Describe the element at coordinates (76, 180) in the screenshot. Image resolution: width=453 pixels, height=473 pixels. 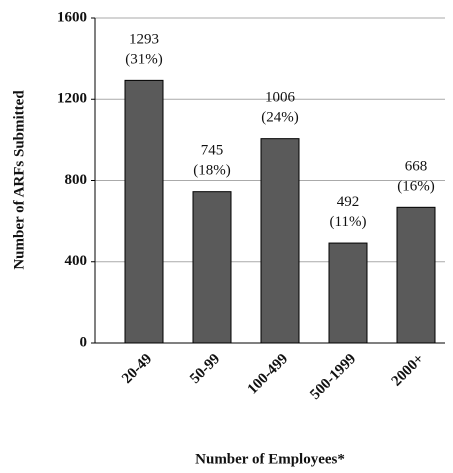
I see `y-tick-label: 800` at that location.